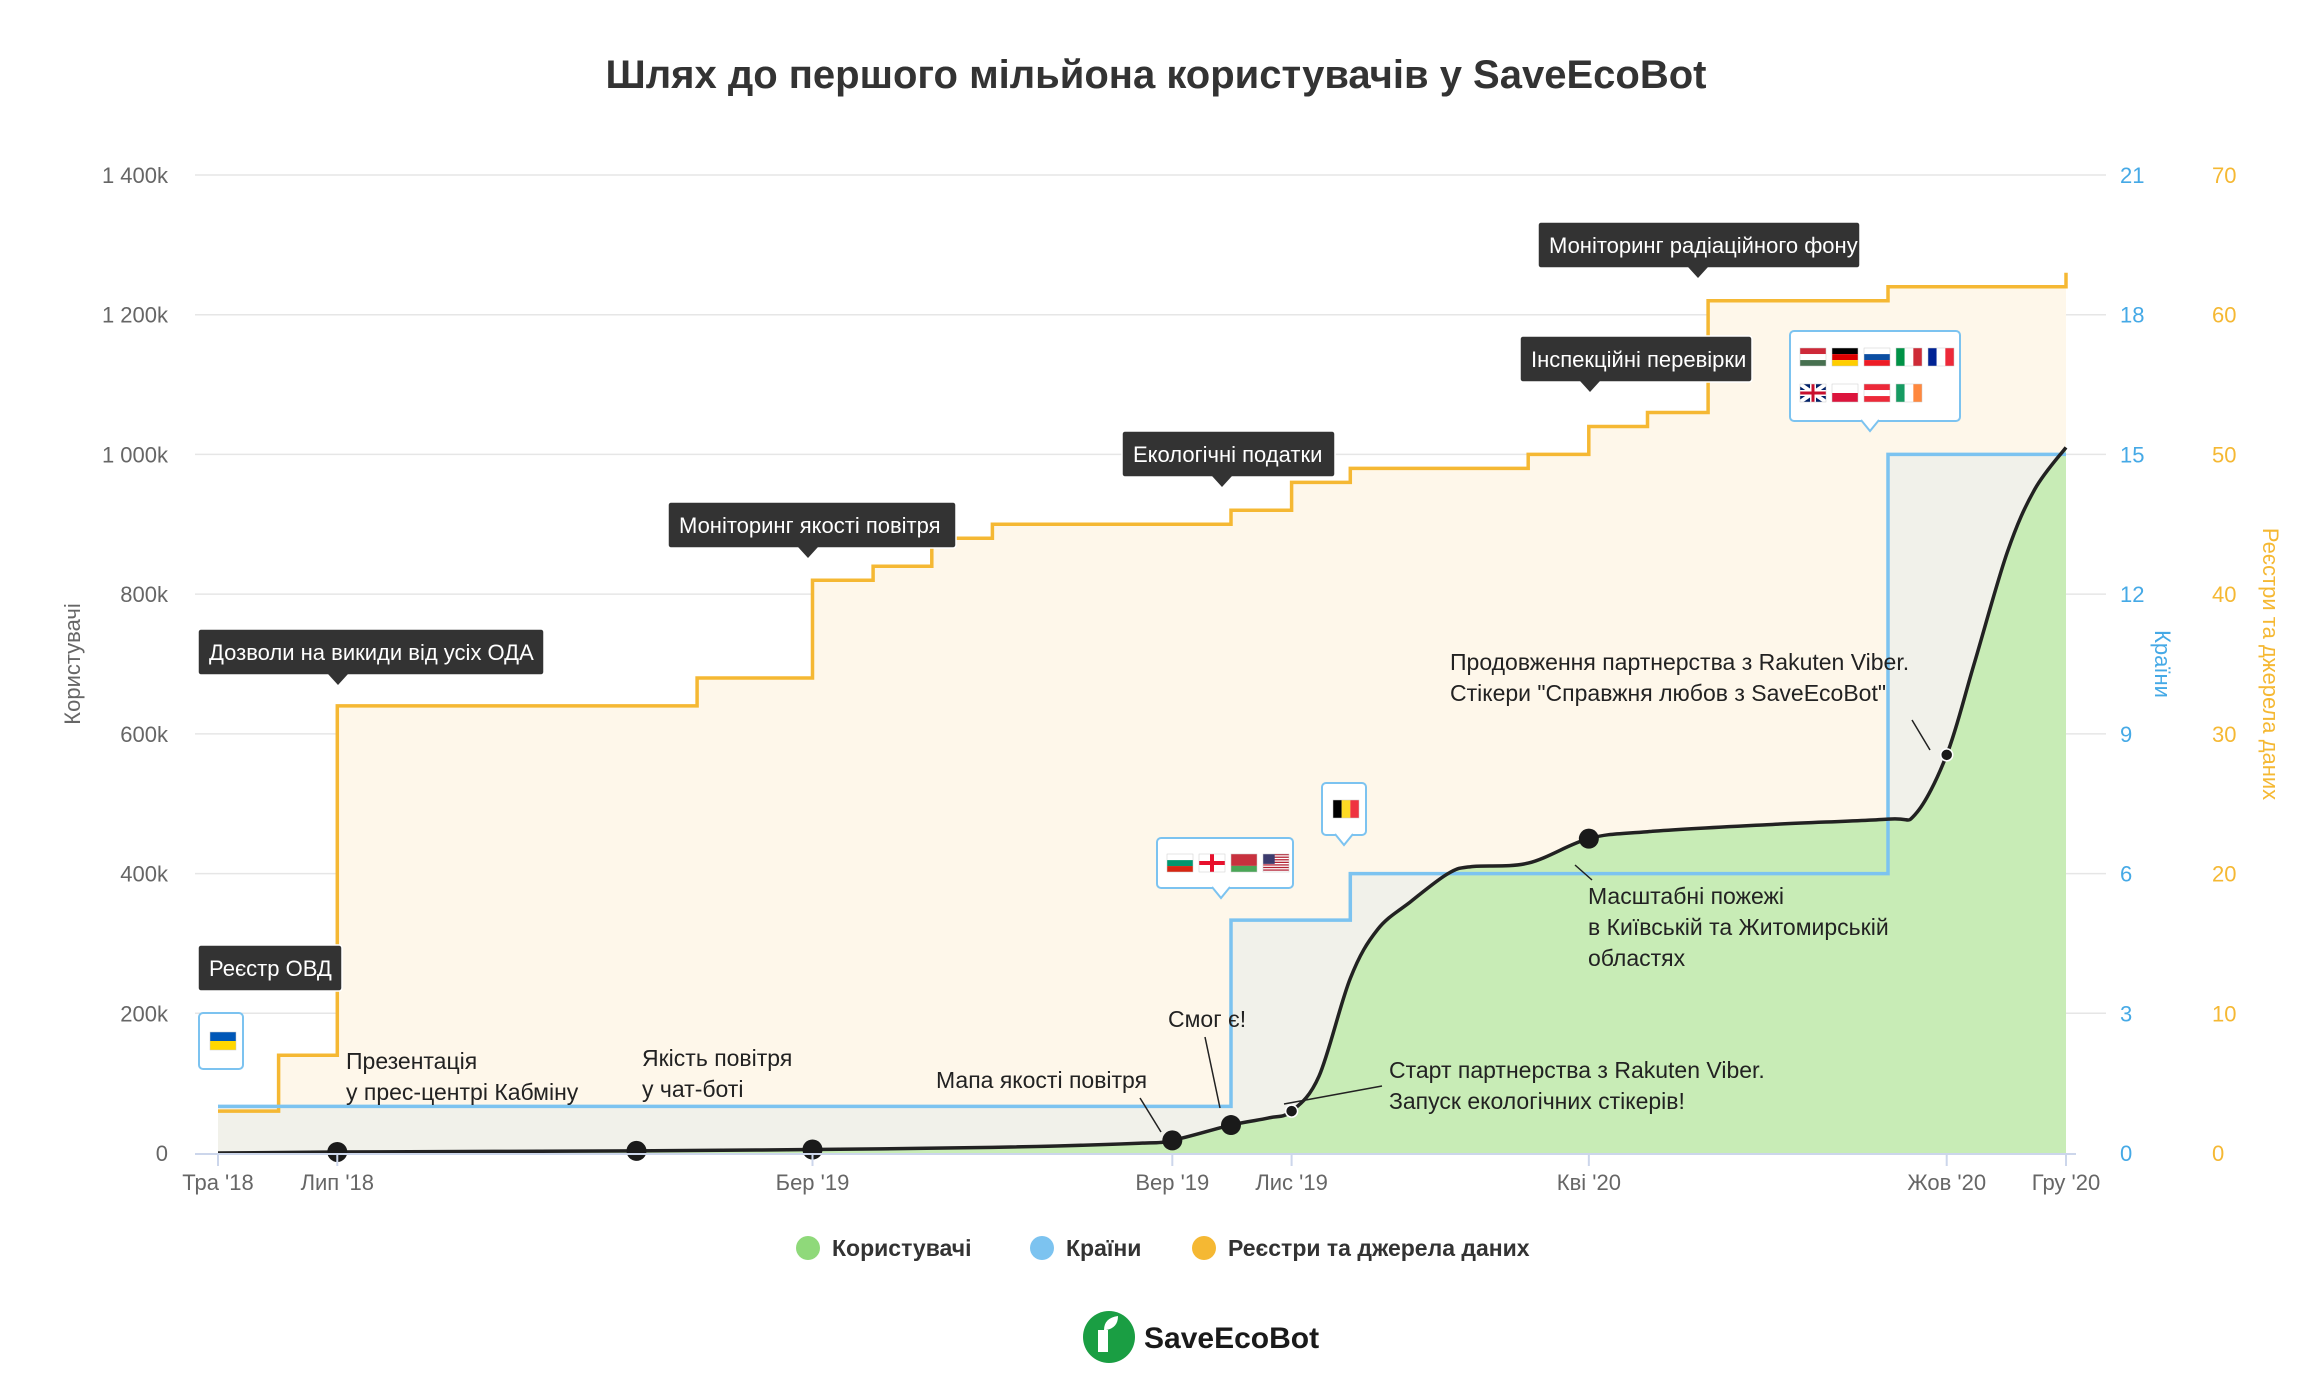  I want to click on y-tick-label-users: 1 200k, so click(135, 315).